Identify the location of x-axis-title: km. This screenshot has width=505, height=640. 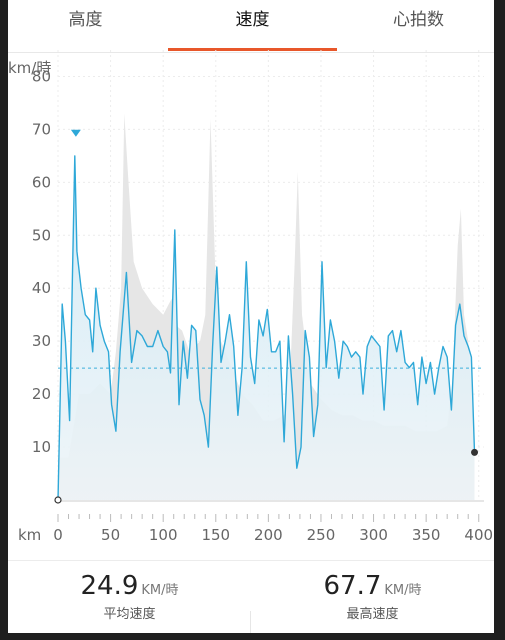
(29, 535).